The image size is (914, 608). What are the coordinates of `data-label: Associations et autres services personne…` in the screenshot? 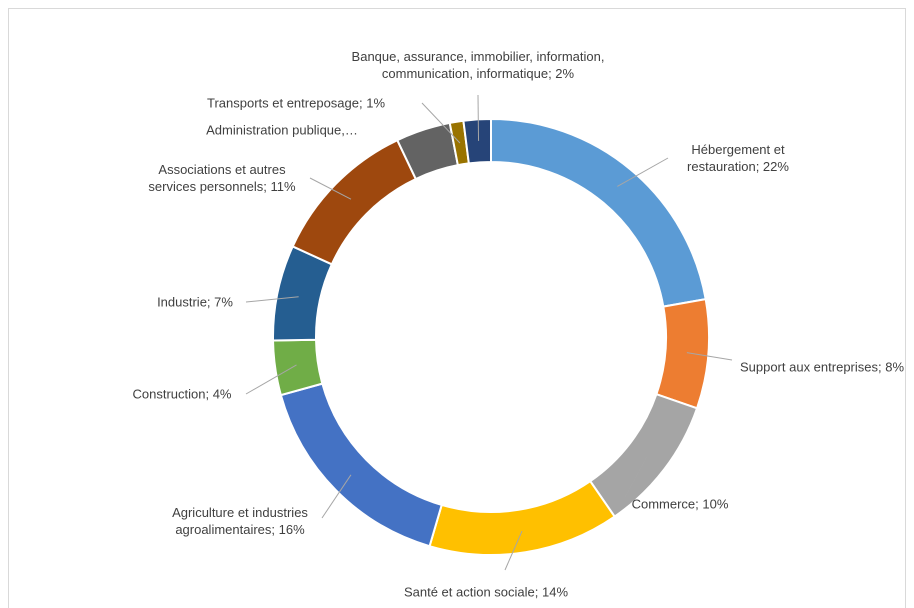 It's located at (222, 178).